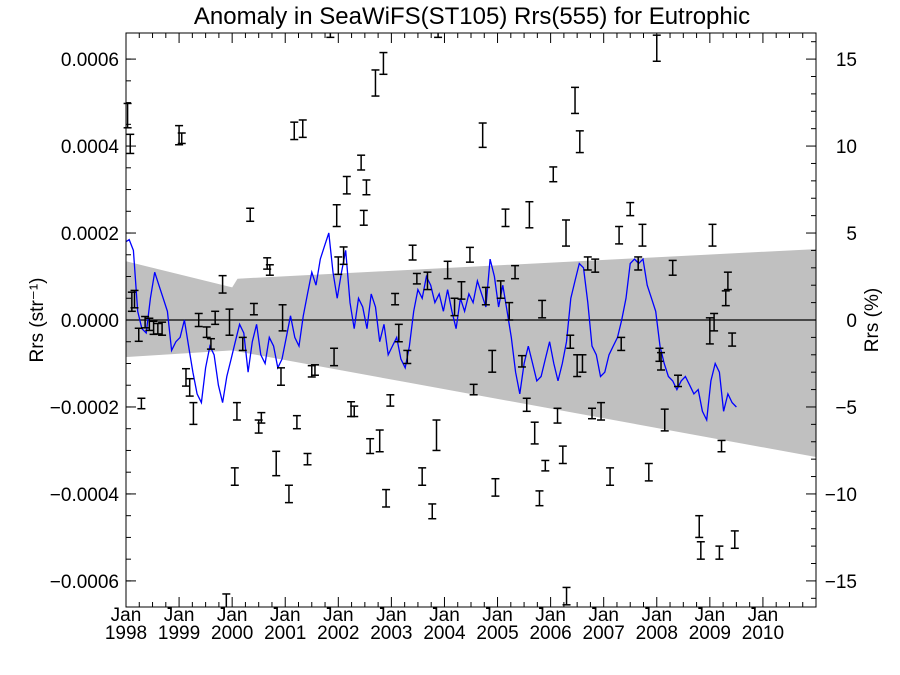 This screenshot has height=675, width=900. What do you see at coordinates (444, 633) in the screenshot?
I see `x-tick-label-year: 2004` at bounding box center [444, 633].